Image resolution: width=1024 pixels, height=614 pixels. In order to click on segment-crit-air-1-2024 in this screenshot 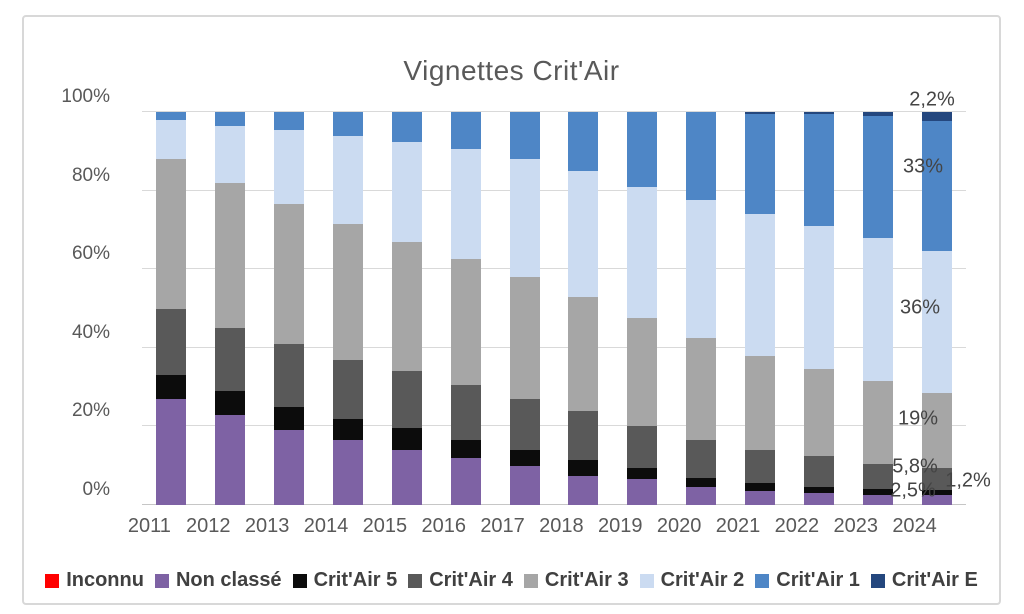, I will do `click(936, 185)`.